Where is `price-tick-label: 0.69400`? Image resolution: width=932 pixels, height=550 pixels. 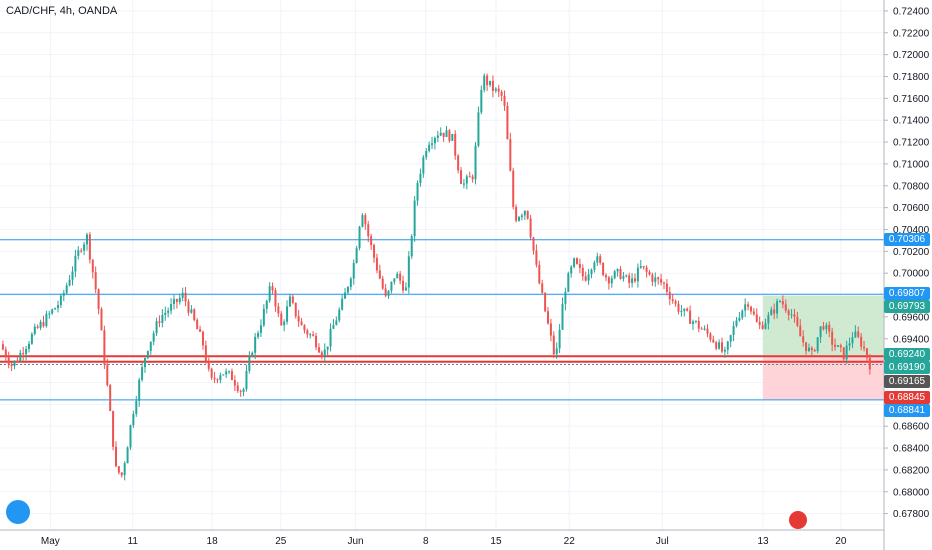 price-tick-label: 0.69400 is located at coordinates (911, 339).